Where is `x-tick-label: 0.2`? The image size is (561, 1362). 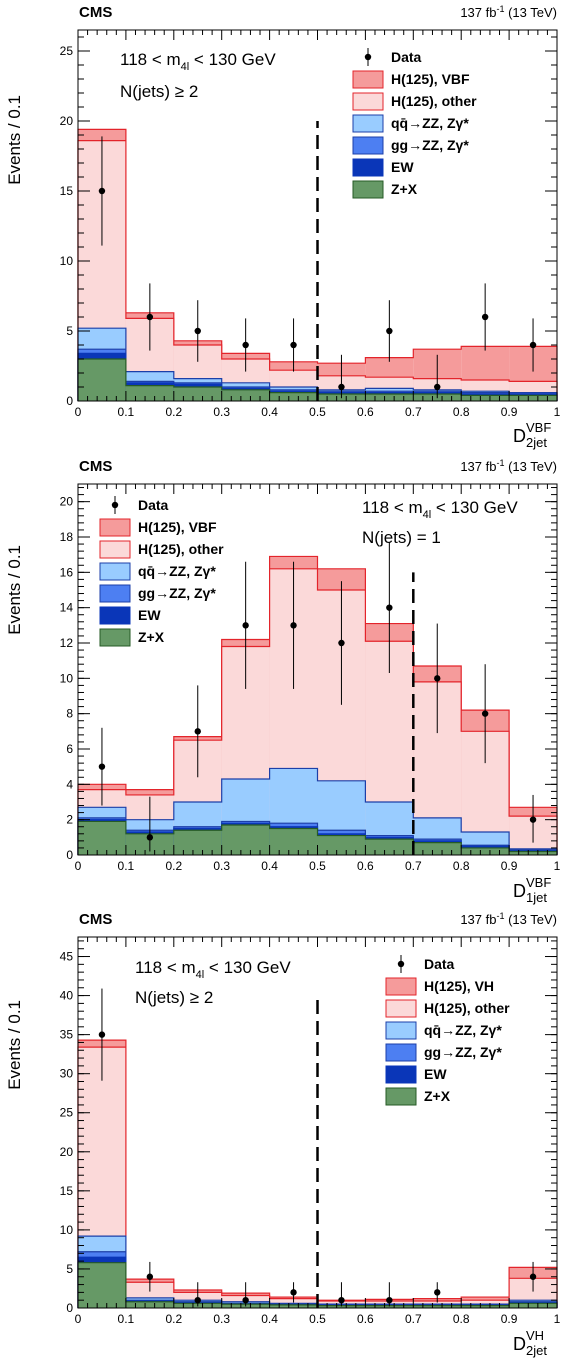 x-tick-label: 0.2 is located at coordinates (173, 1319).